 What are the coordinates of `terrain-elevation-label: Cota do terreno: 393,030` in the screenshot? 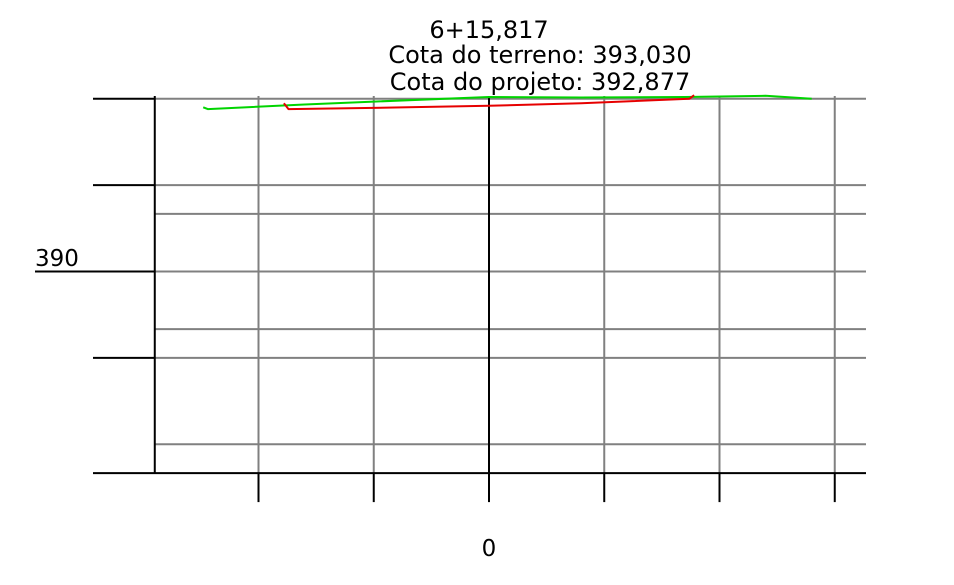 It's located at (539, 55).